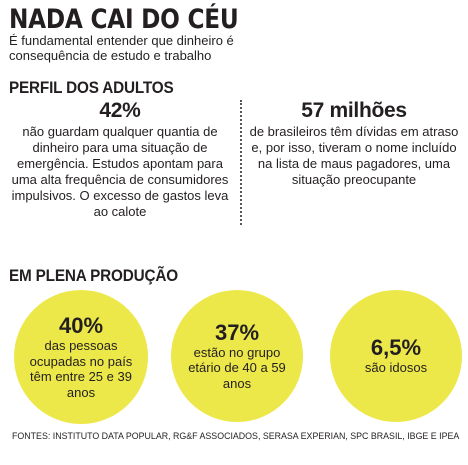 The width and height of the screenshot is (468, 465). What do you see at coordinates (120, 110) in the screenshot?
I see `stat-value: 42%` at bounding box center [120, 110].